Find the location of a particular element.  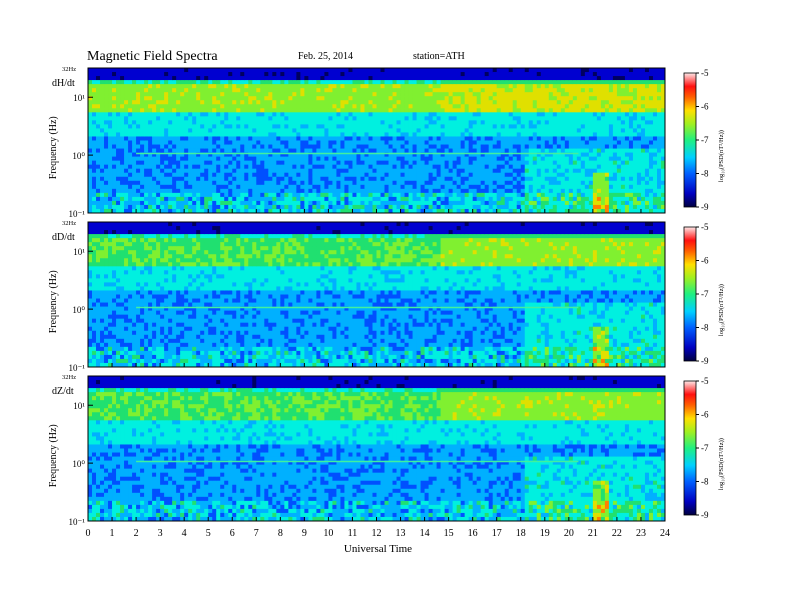

x-tick-label: 23 is located at coordinates (641, 533).